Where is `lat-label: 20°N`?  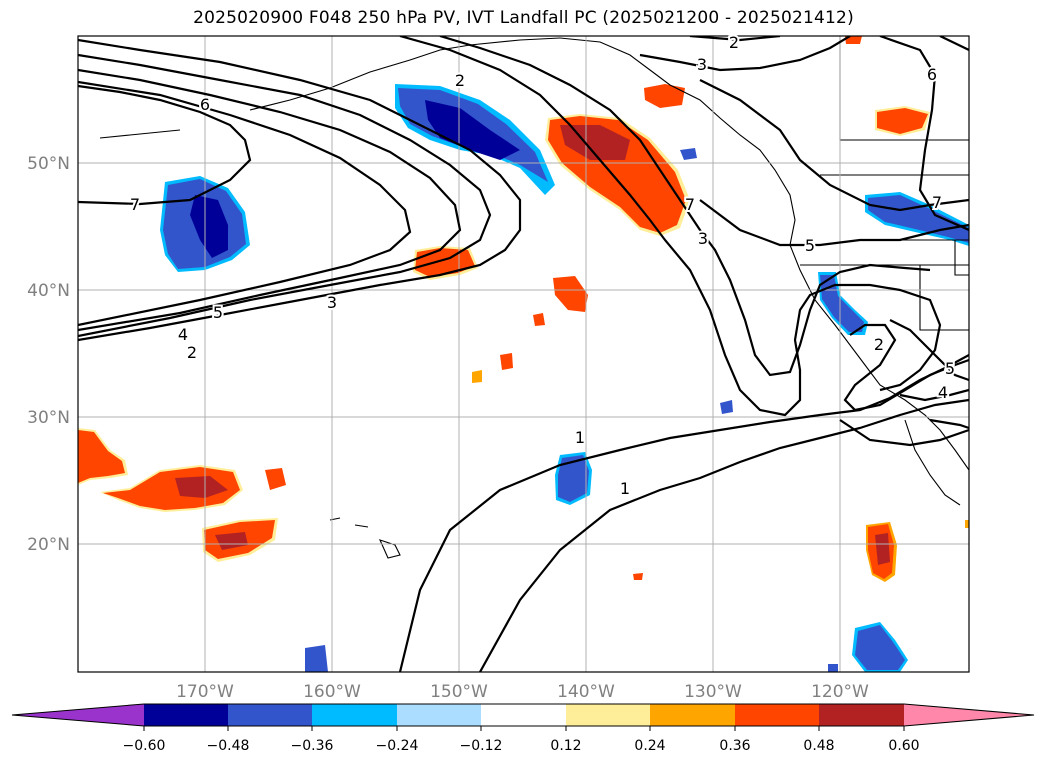
lat-label: 20°N is located at coordinates (48, 545).